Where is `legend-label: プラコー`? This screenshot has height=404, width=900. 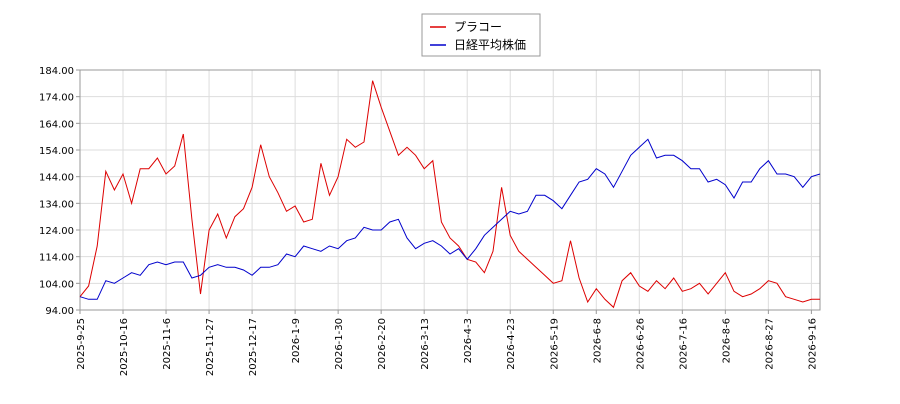
legend-label: プラコー is located at coordinates (478, 27).